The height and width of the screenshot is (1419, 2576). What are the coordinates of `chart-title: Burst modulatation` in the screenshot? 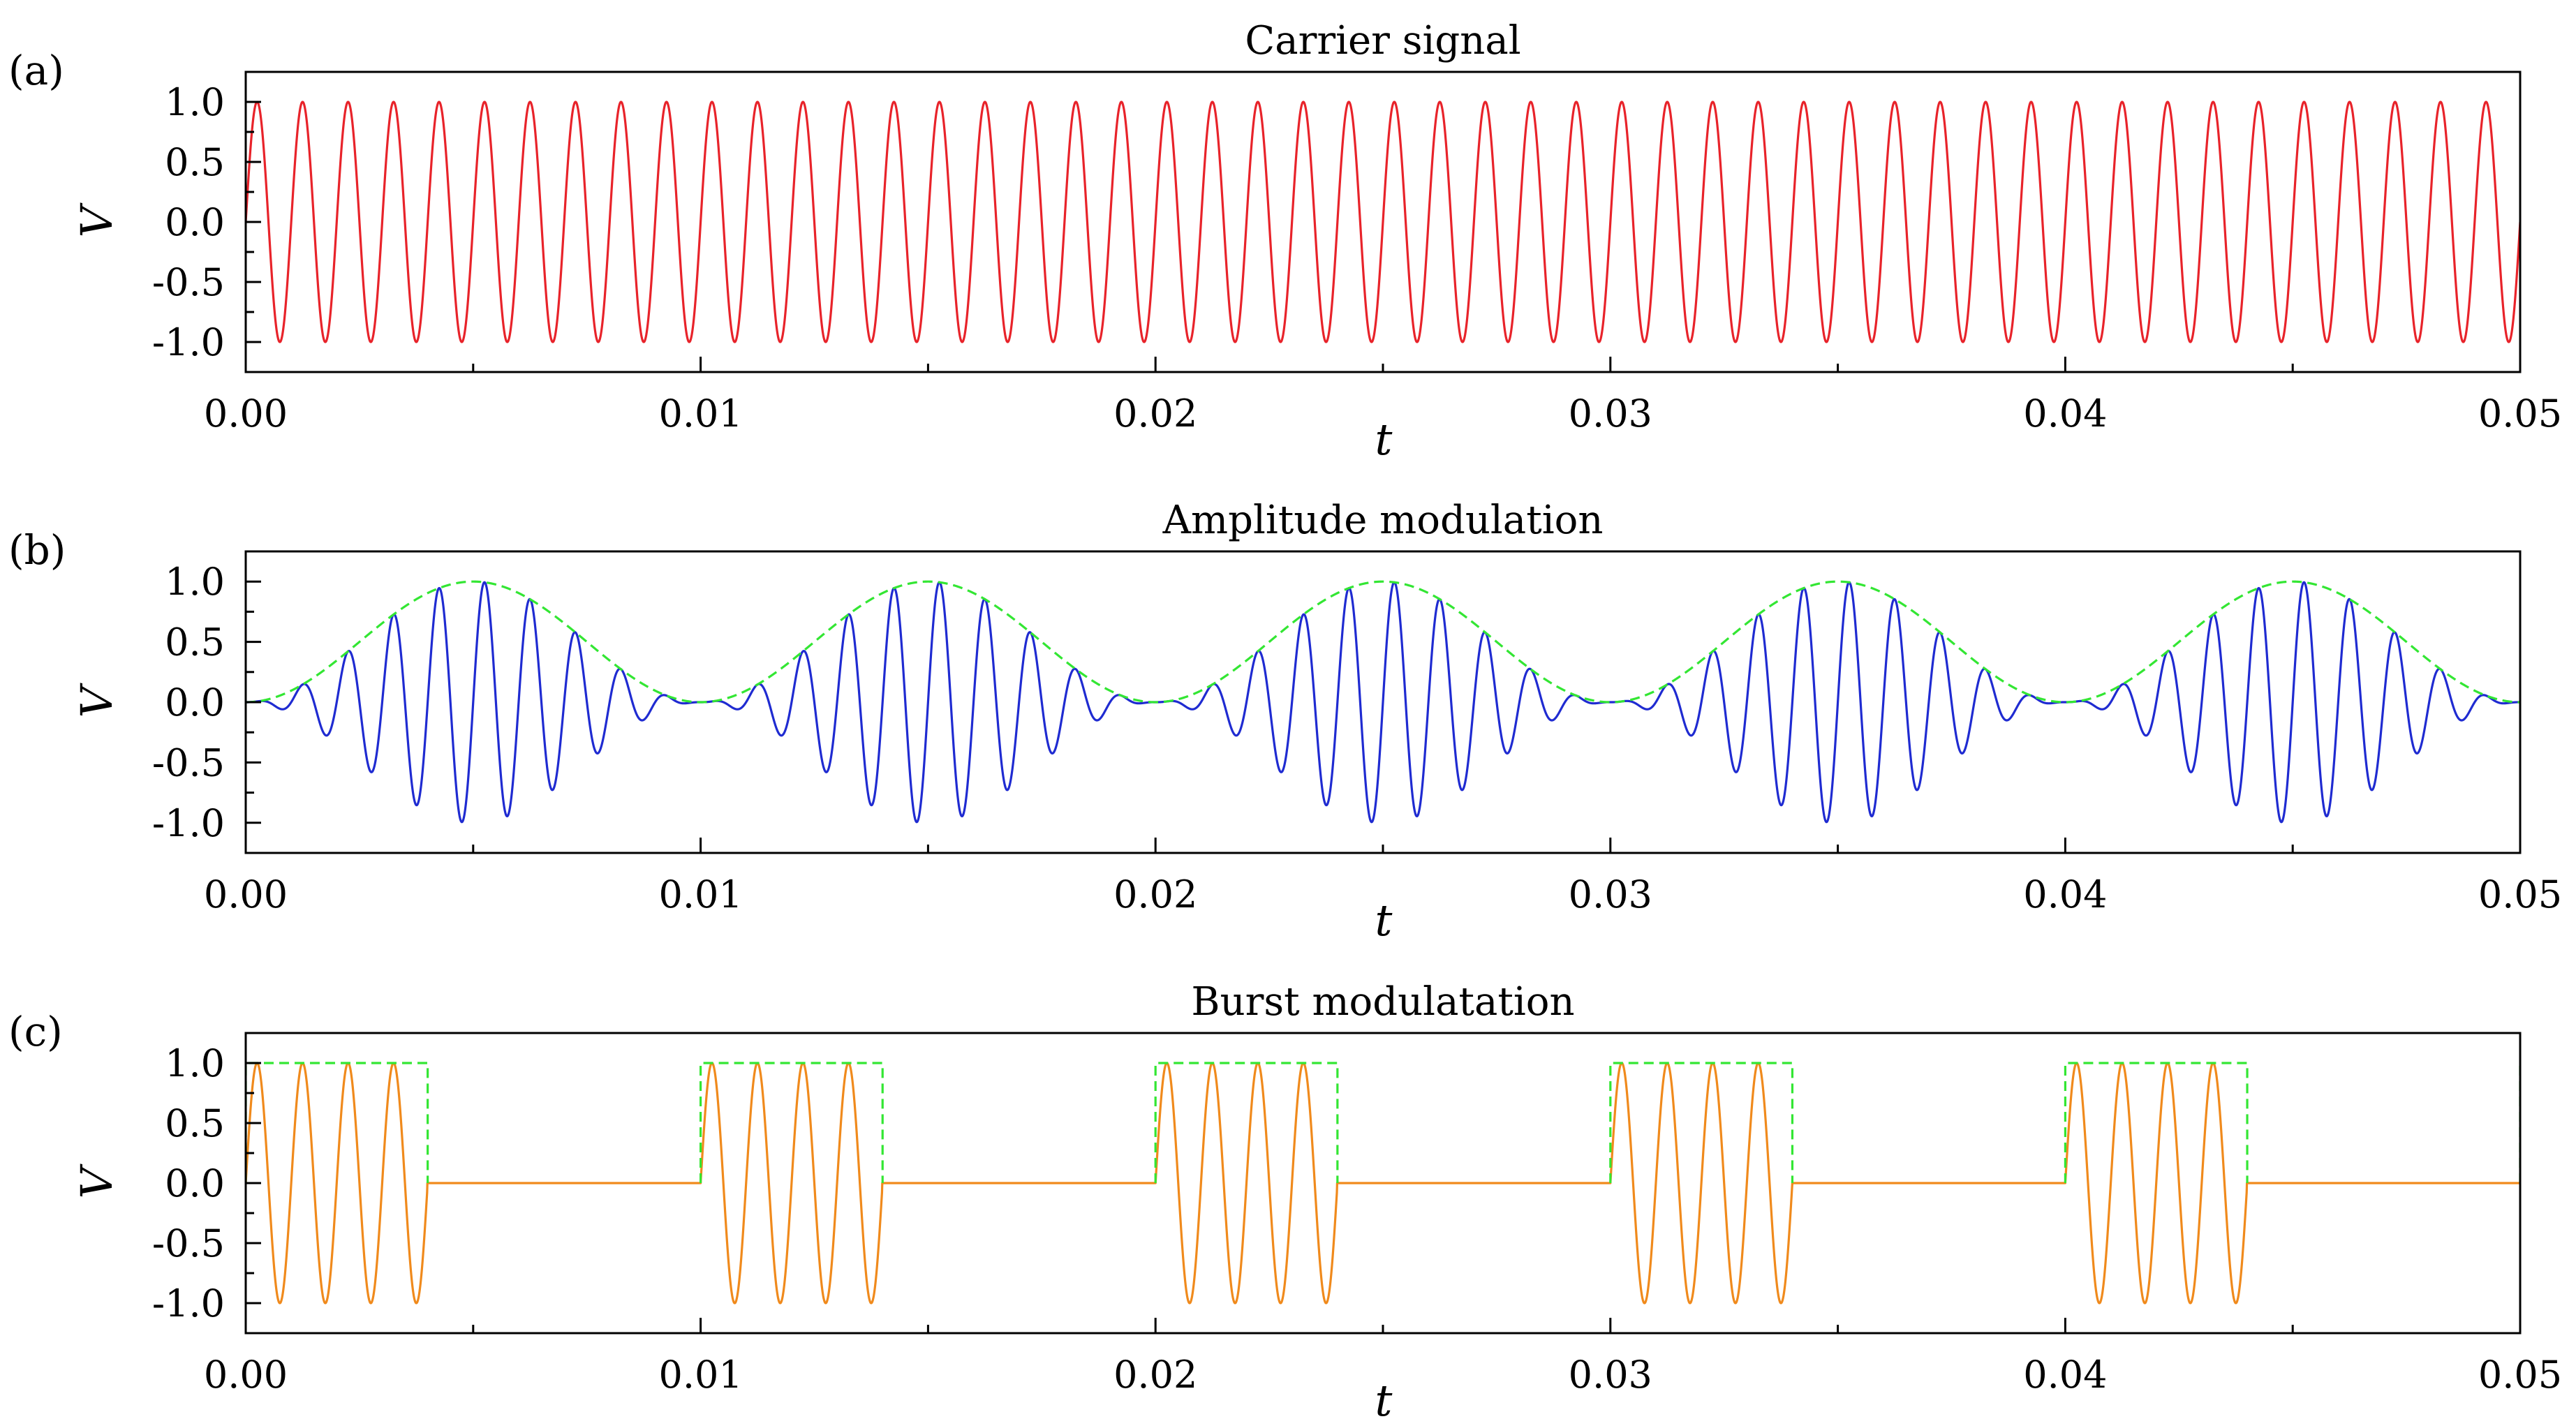 It's located at (1382, 1002).